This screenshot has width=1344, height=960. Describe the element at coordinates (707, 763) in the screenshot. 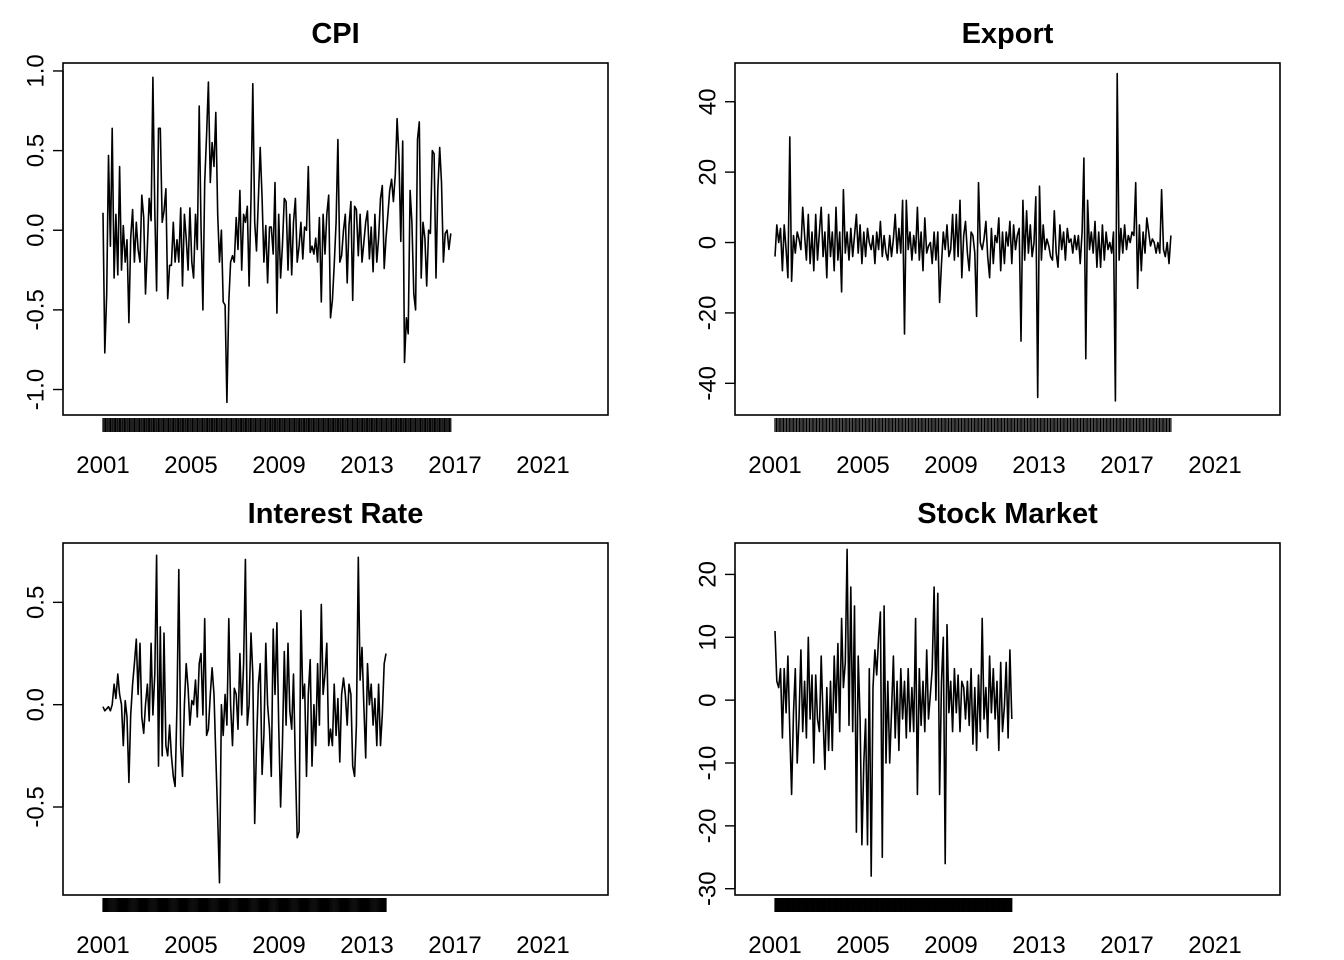

I see `y-tick-label: -10` at that location.